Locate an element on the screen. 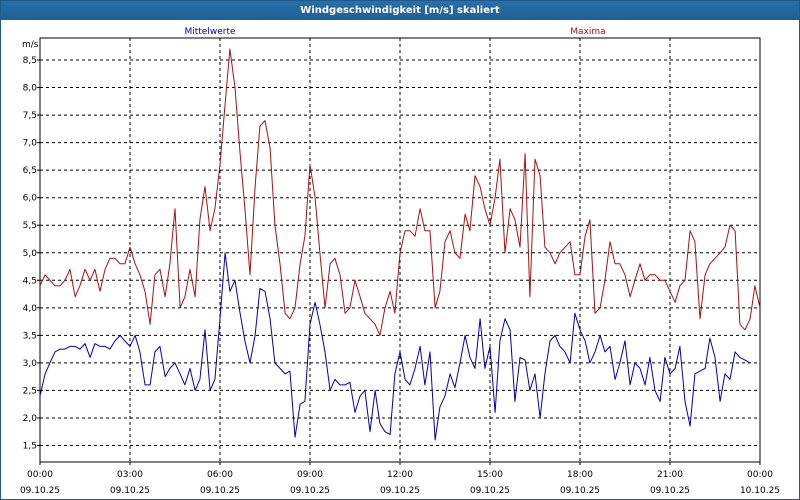  y-axis-label: m/s is located at coordinates (30, 45).